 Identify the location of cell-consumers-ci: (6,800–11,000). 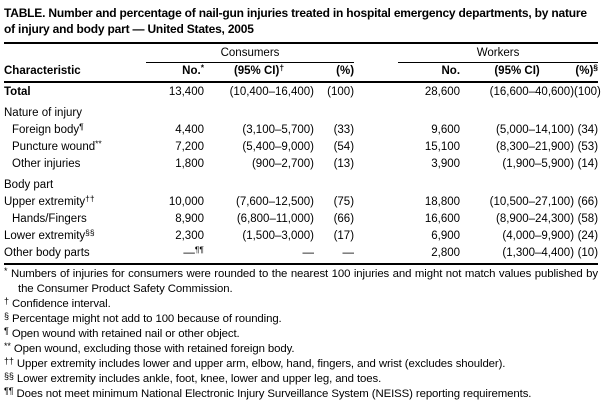
(275, 219).